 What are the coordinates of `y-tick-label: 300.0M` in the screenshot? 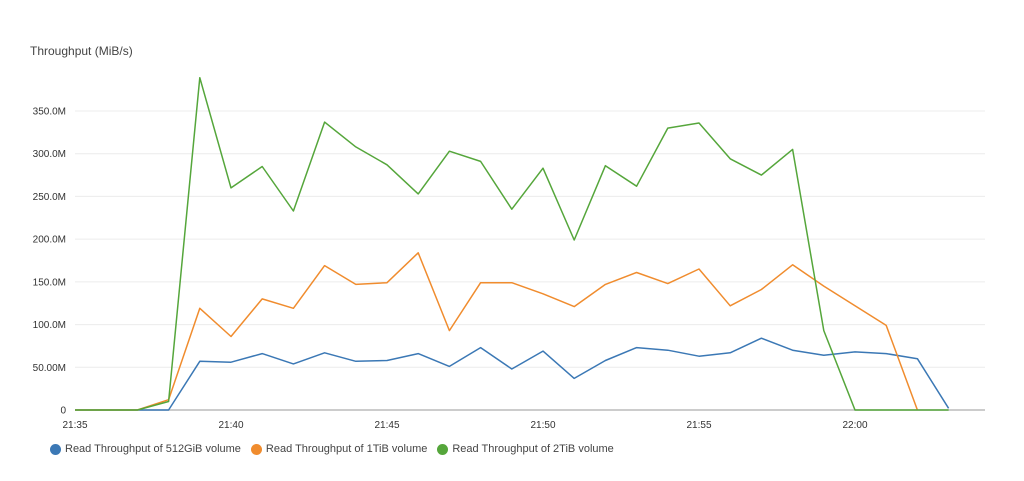 It's located at (49, 154).